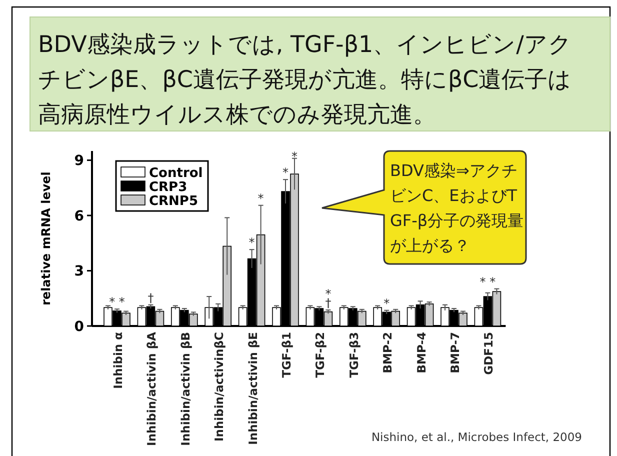  Describe the element at coordinates (173, 201) in the screenshot. I see `legend-label: CRNP5` at that location.